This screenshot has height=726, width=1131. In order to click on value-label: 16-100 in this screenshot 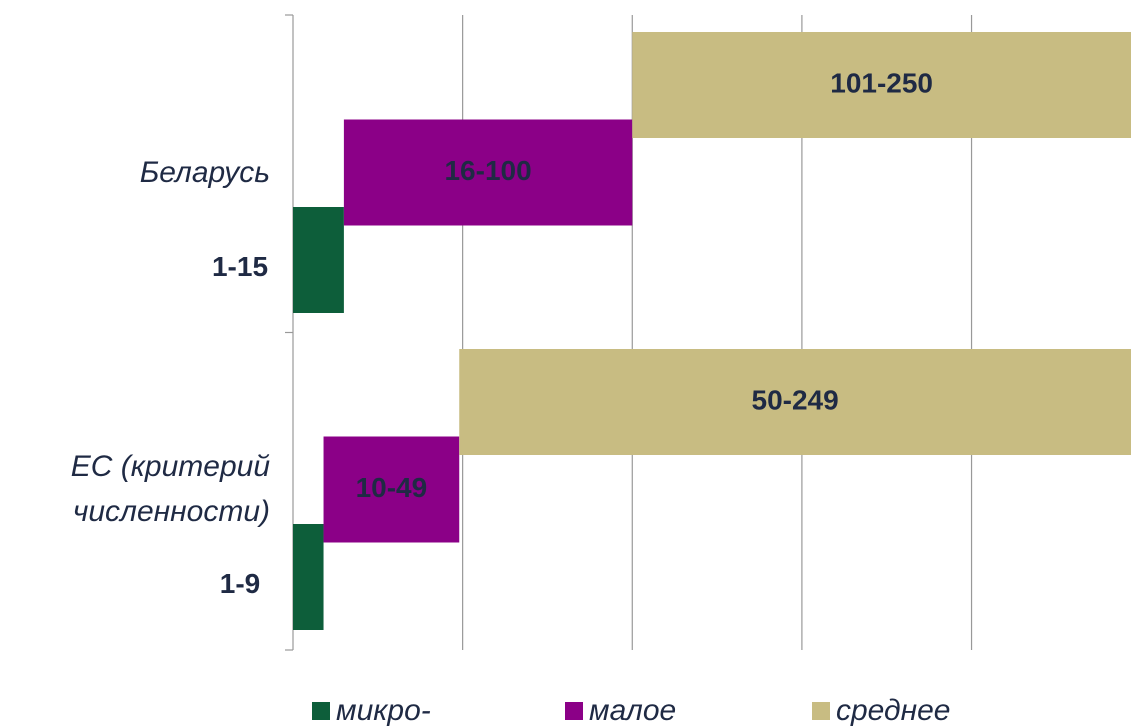, I will do `click(487, 170)`.